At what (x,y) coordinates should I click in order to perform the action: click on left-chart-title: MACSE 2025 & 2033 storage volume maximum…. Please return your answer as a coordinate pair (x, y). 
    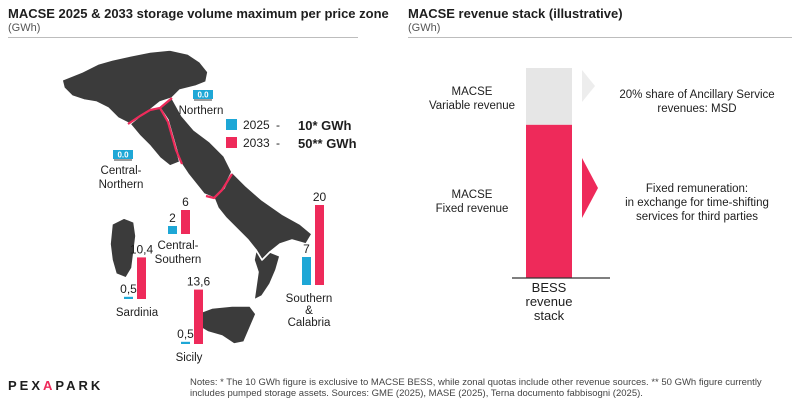
    Looking at the image, I should click on (198, 13).